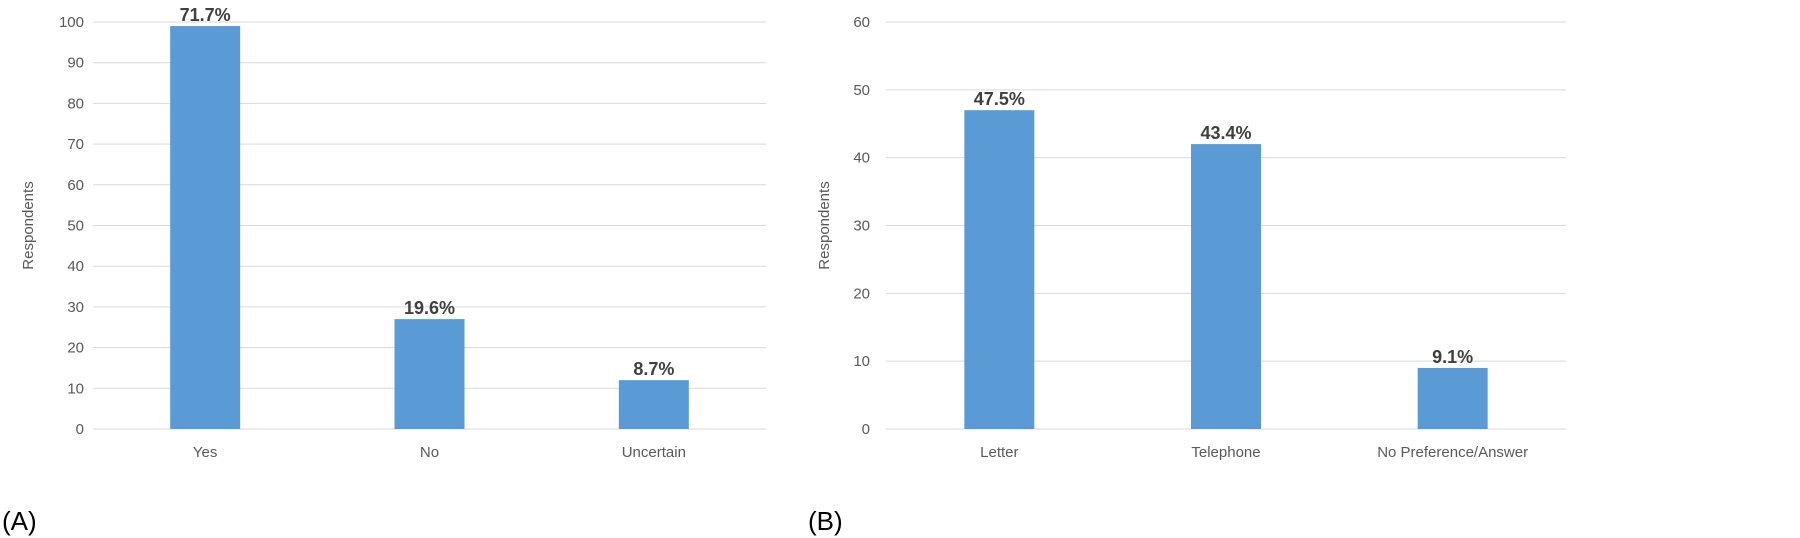  Describe the element at coordinates (429, 308) in the screenshot. I see `data-label: 19.6%` at that location.